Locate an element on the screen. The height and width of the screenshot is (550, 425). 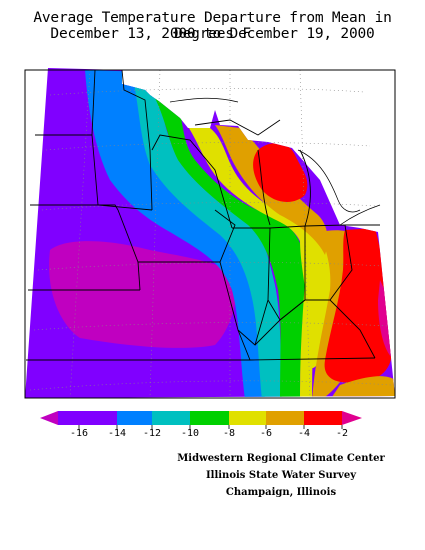
legend-label: -4 is located at coordinates (304, 433).